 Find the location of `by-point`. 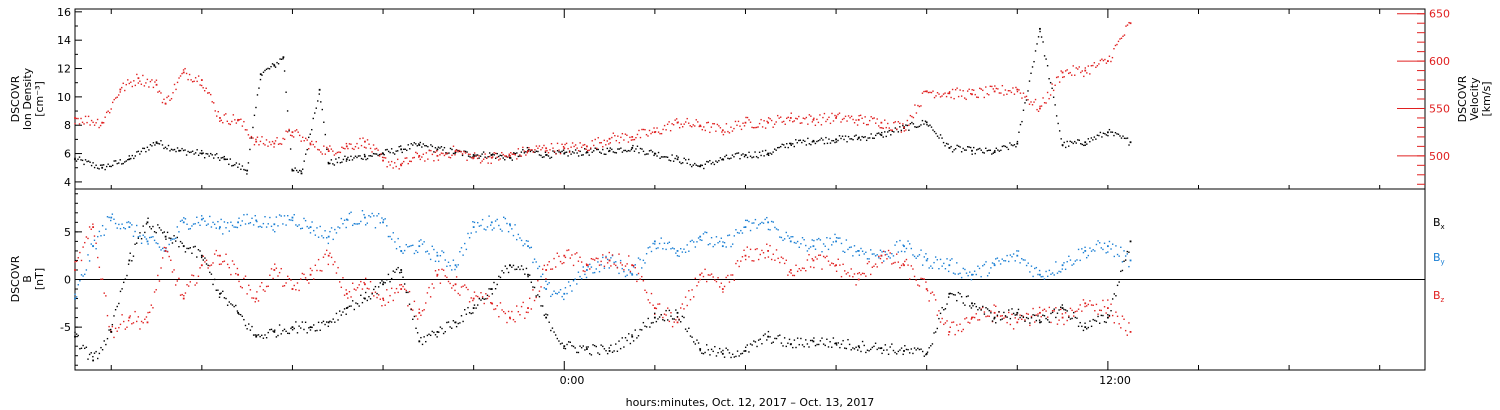

by-point is located at coordinates (491, 222).